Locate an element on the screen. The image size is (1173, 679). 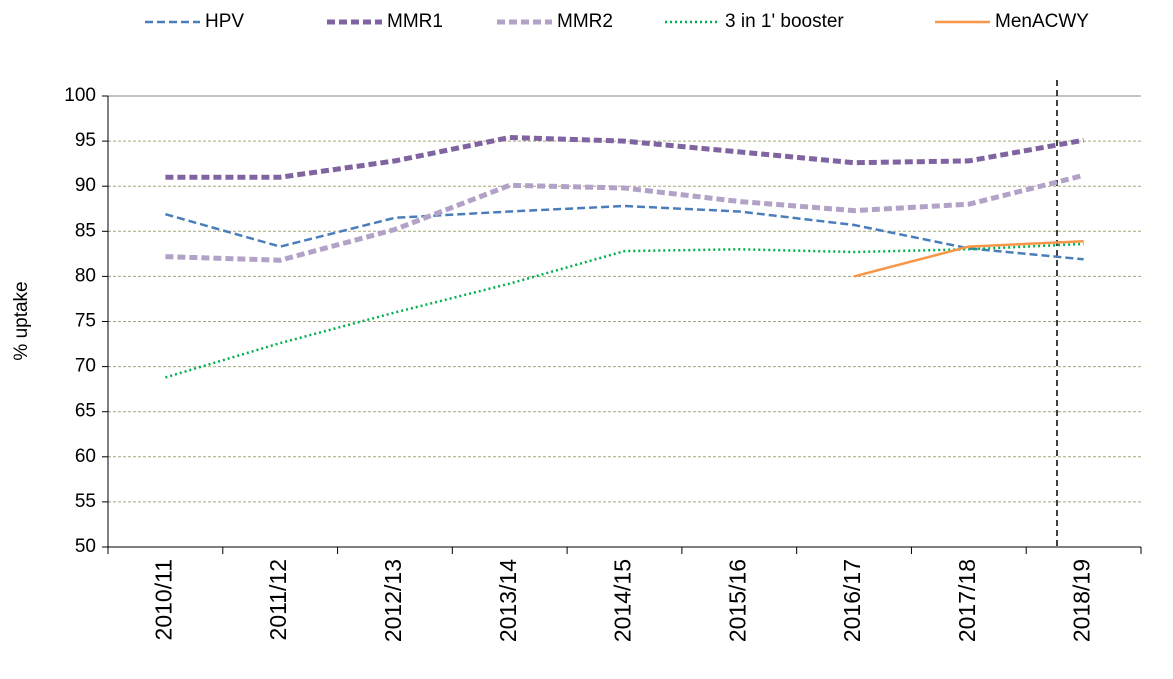
x-tick-label: 2017/18 is located at coordinates (967, 600).